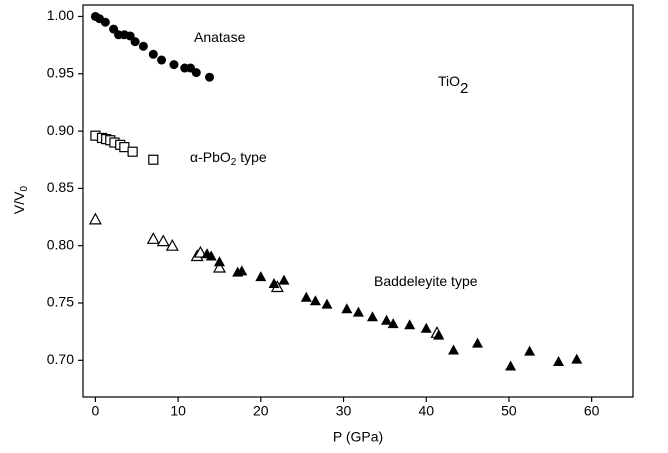 The width and height of the screenshot is (668, 453). What do you see at coordinates (261, 411) in the screenshot?
I see `x-tick-label: 20` at bounding box center [261, 411].